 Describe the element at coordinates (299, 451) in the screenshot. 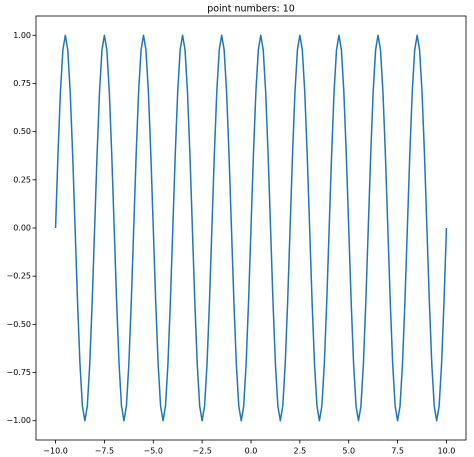

I see `x-tick-label: 2.5` at that location.